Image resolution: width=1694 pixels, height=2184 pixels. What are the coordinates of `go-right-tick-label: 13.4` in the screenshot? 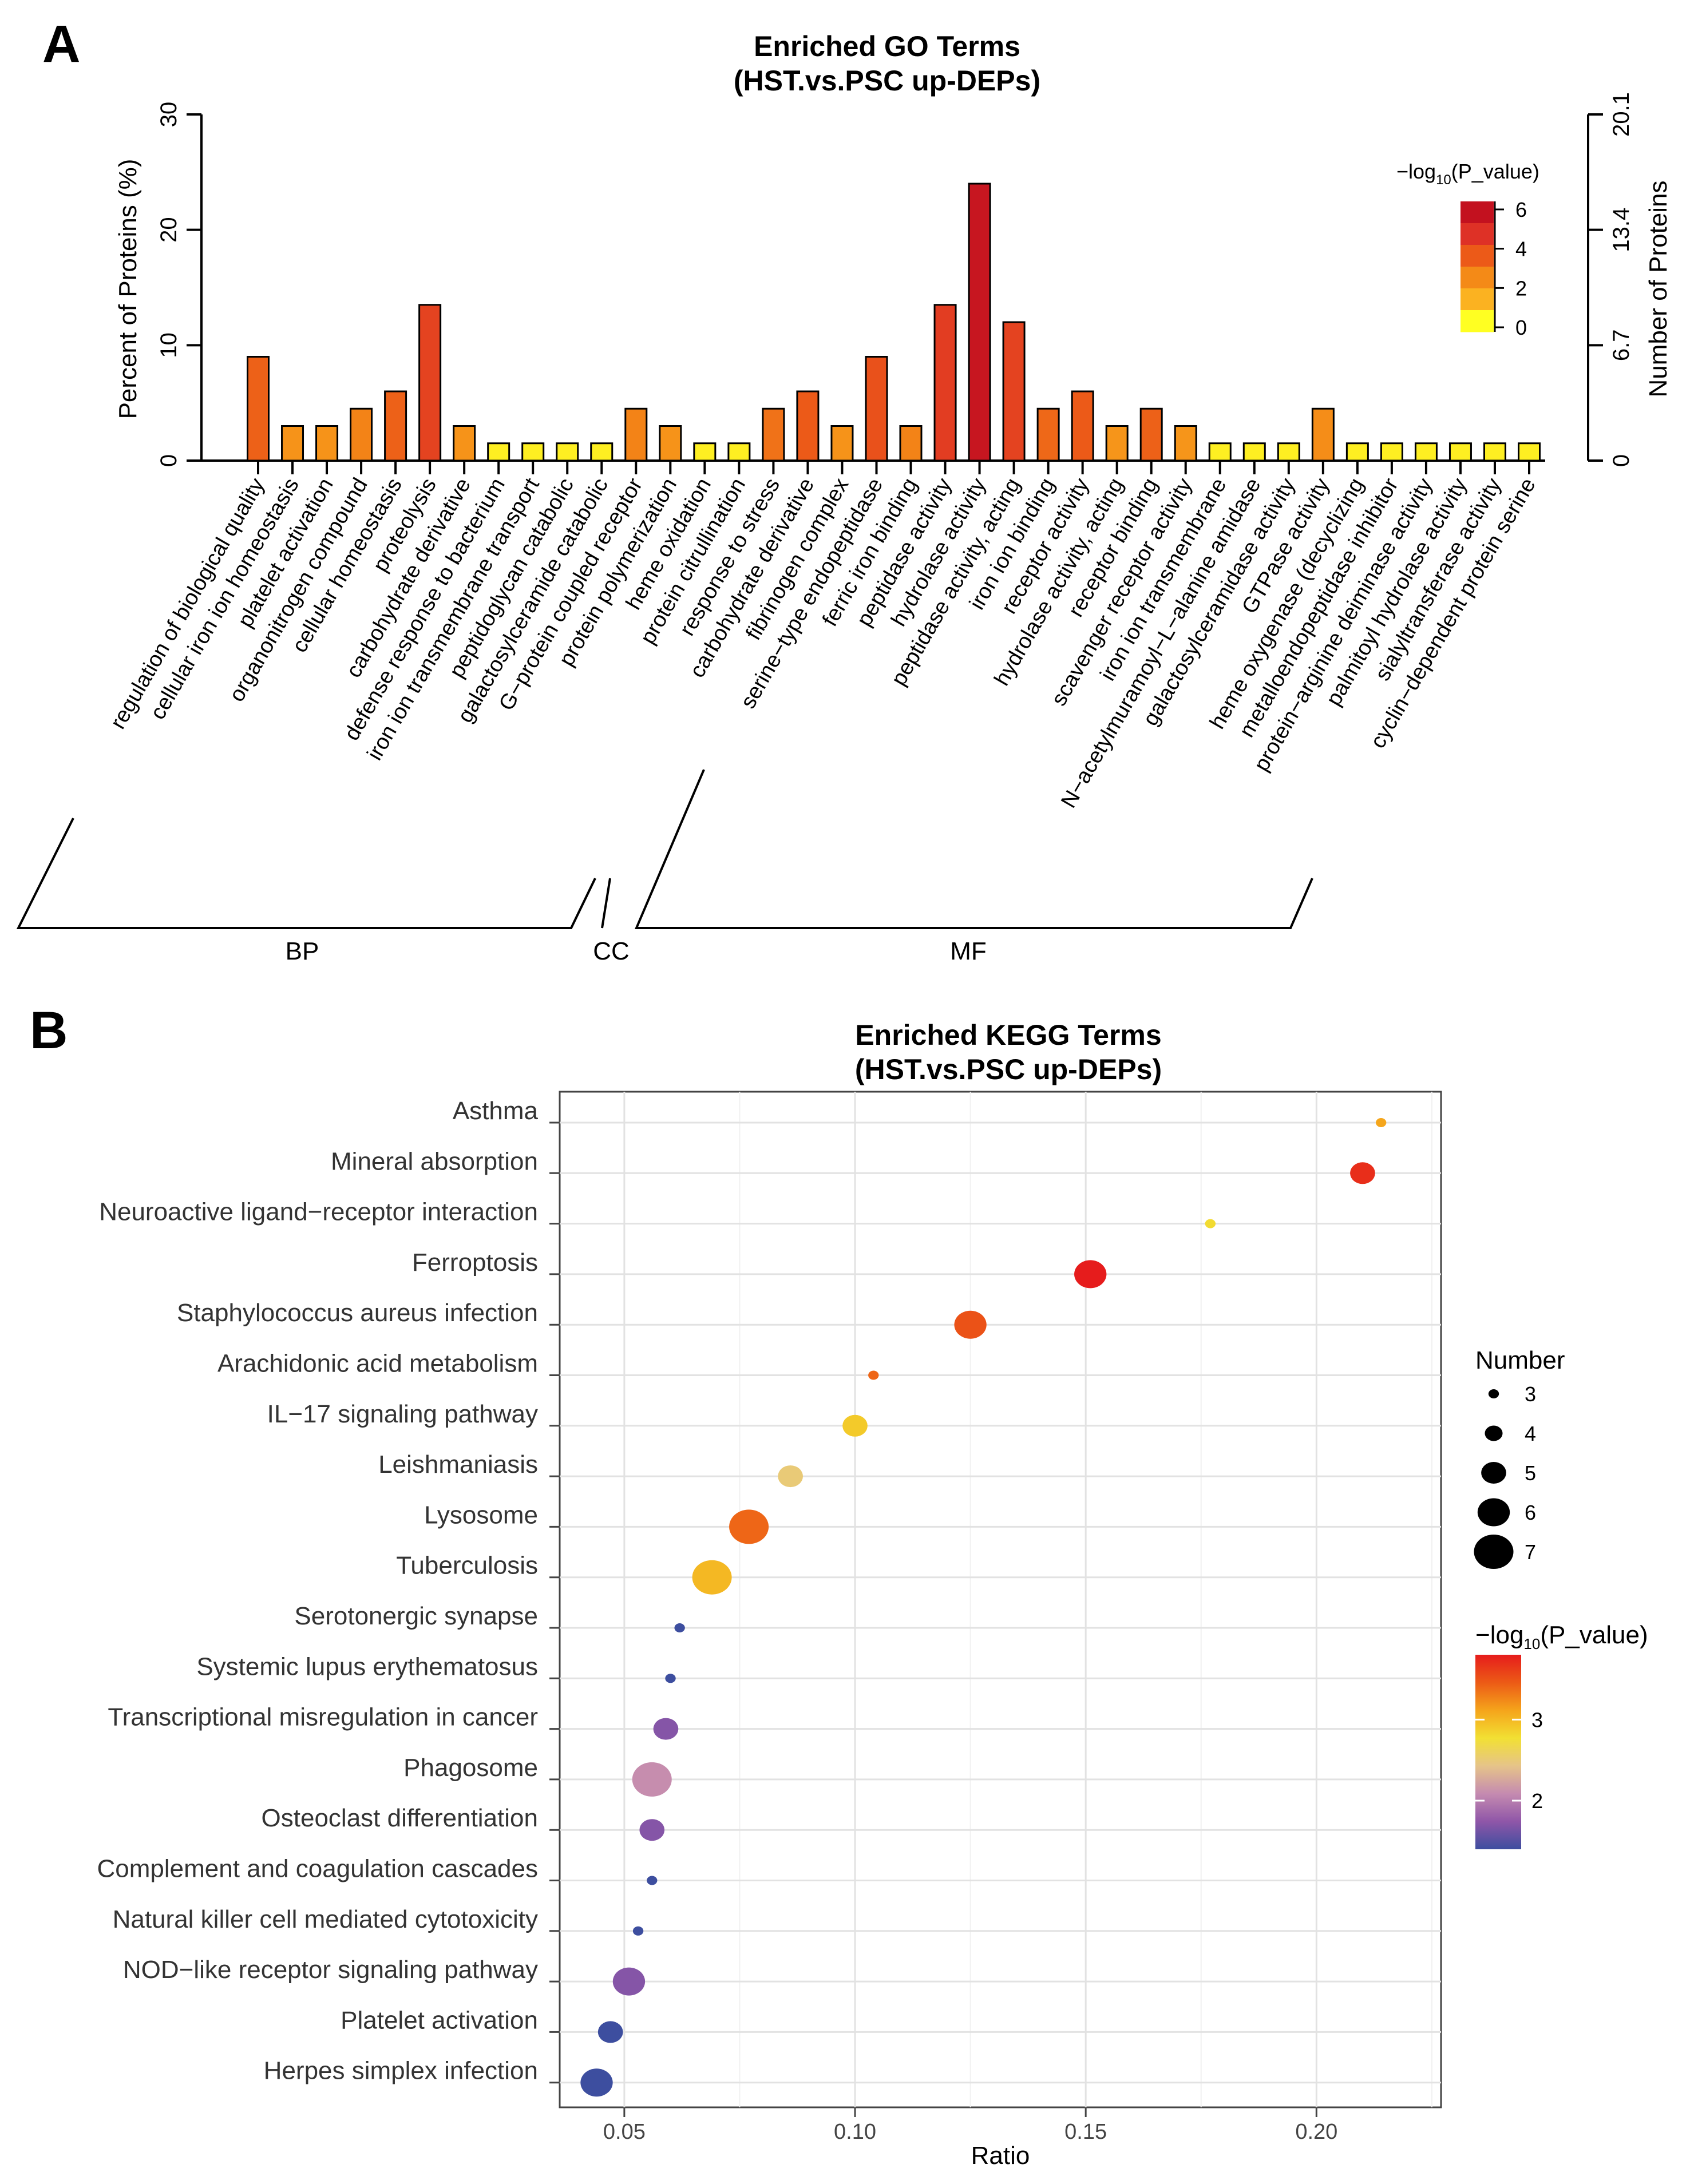 It's located at (1621, 230).